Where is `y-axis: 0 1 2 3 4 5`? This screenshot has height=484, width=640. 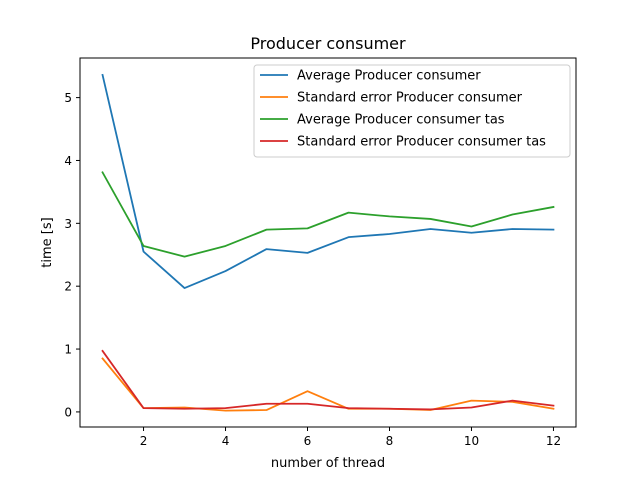 y-axis: 0 1 2 3 4 5 is located at coordinates (72, 255).